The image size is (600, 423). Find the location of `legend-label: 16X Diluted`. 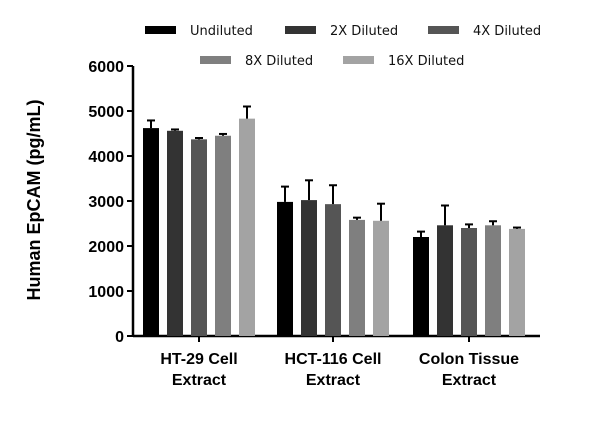

legend-label: 16X Diluted is located at coordinates (426, 61).